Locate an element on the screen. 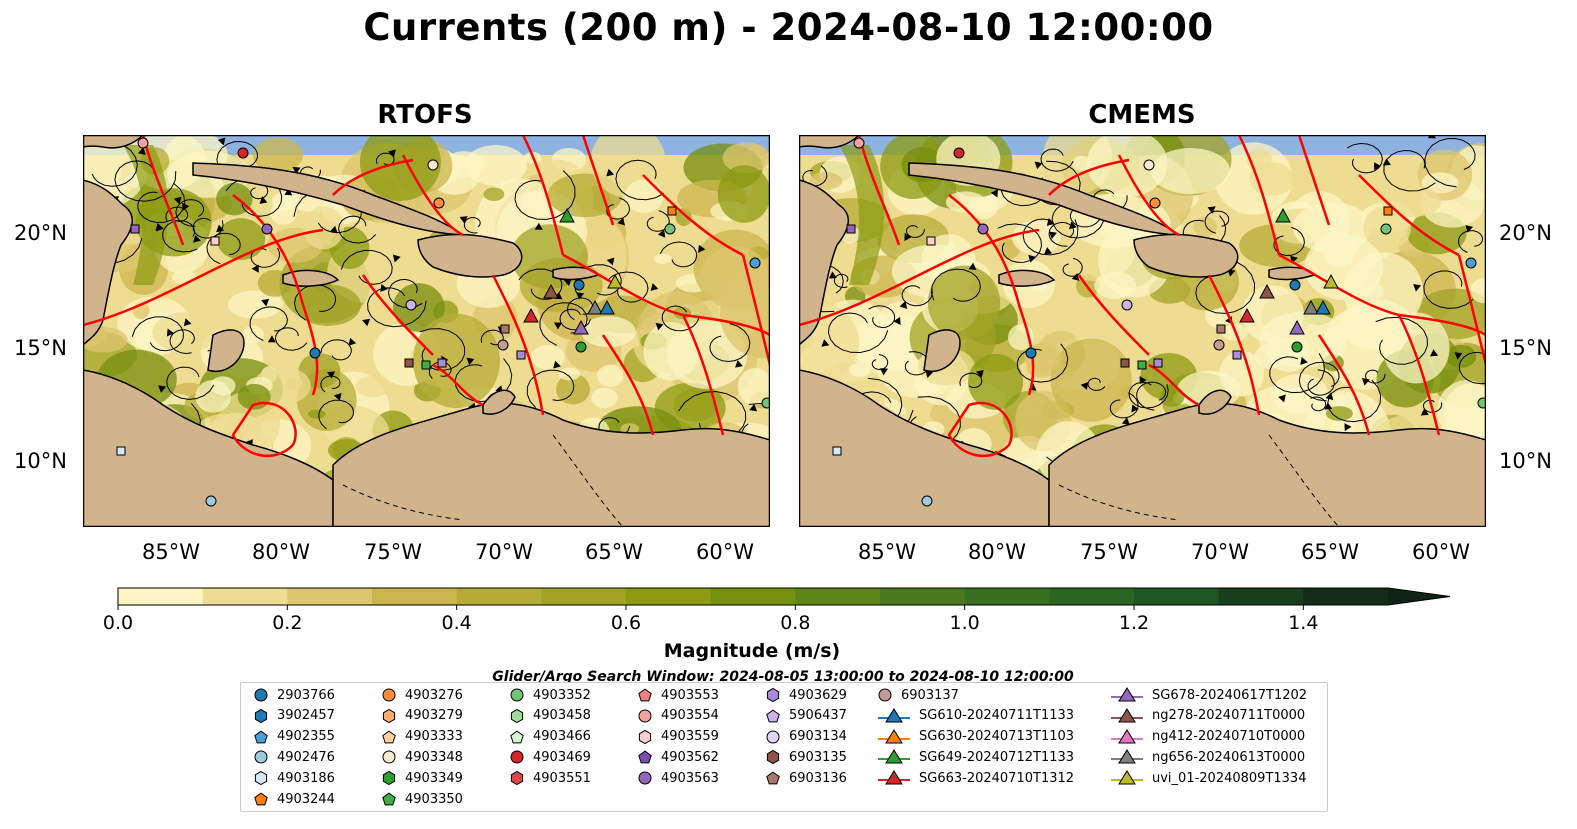  legend-item-label: ng278-20240711T0000 is located at coordinates (1229, 716).